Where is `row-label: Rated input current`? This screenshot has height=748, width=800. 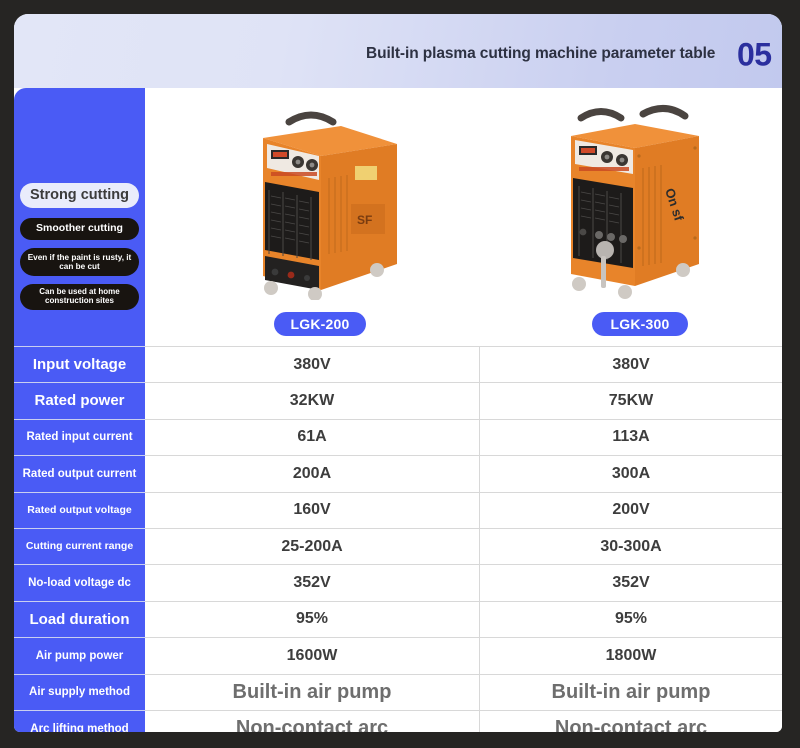
row-label: Rated input current is located at coordinates (79, 437).